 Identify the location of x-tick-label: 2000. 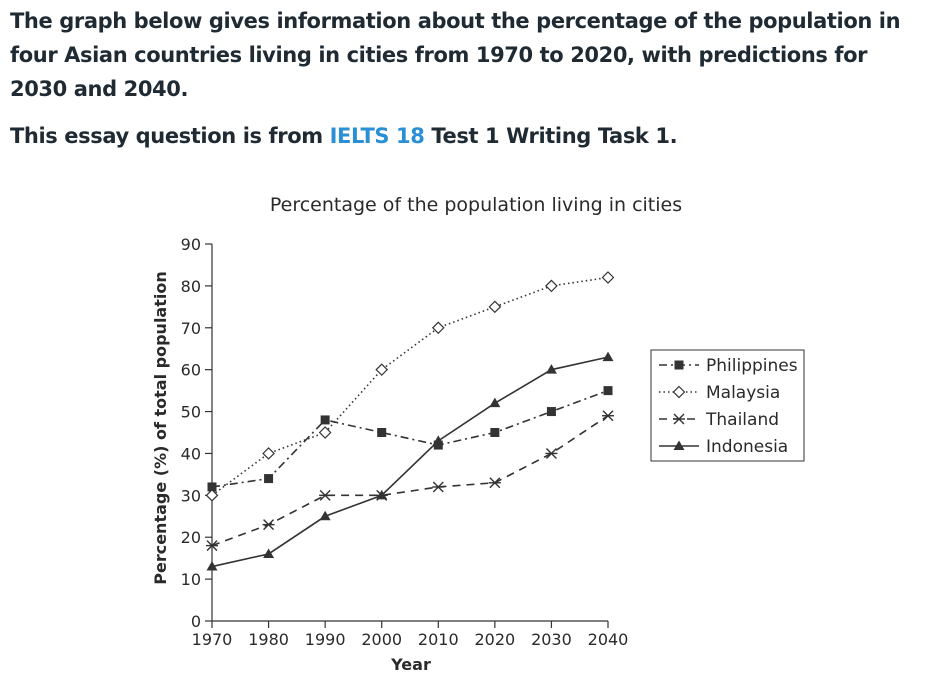
(381, 639).